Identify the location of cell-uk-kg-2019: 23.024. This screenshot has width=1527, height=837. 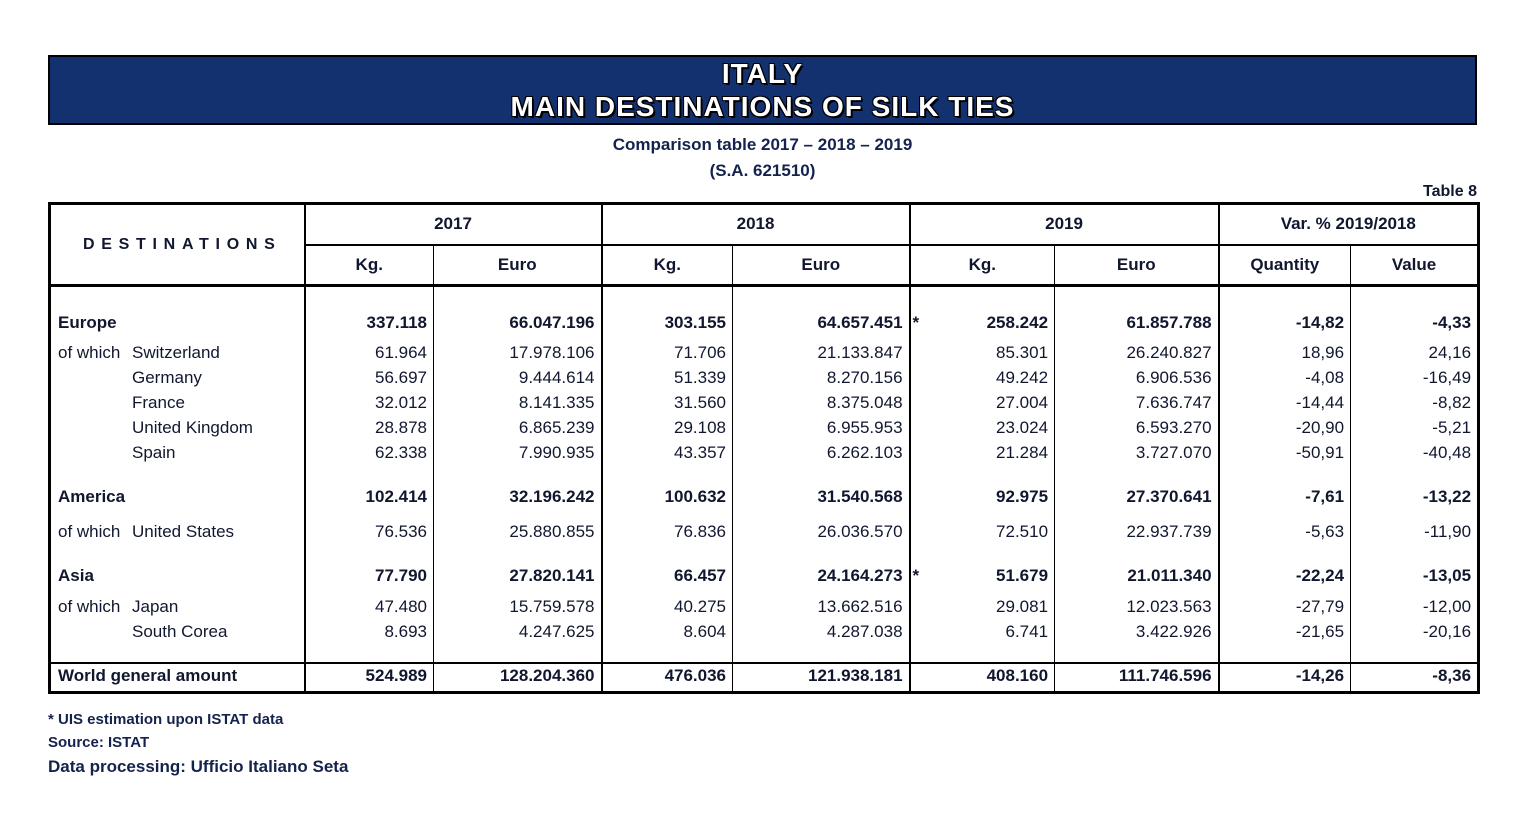
(982, 429).